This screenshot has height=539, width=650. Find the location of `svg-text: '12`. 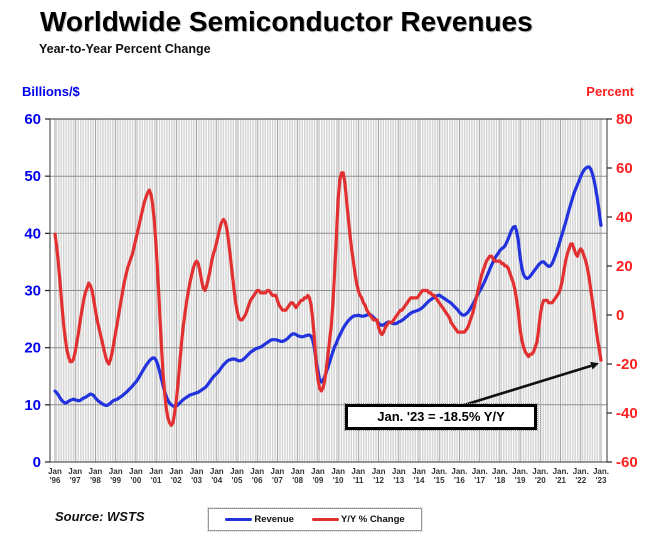

svg-text: '12 is located at coordinates (378, 480).